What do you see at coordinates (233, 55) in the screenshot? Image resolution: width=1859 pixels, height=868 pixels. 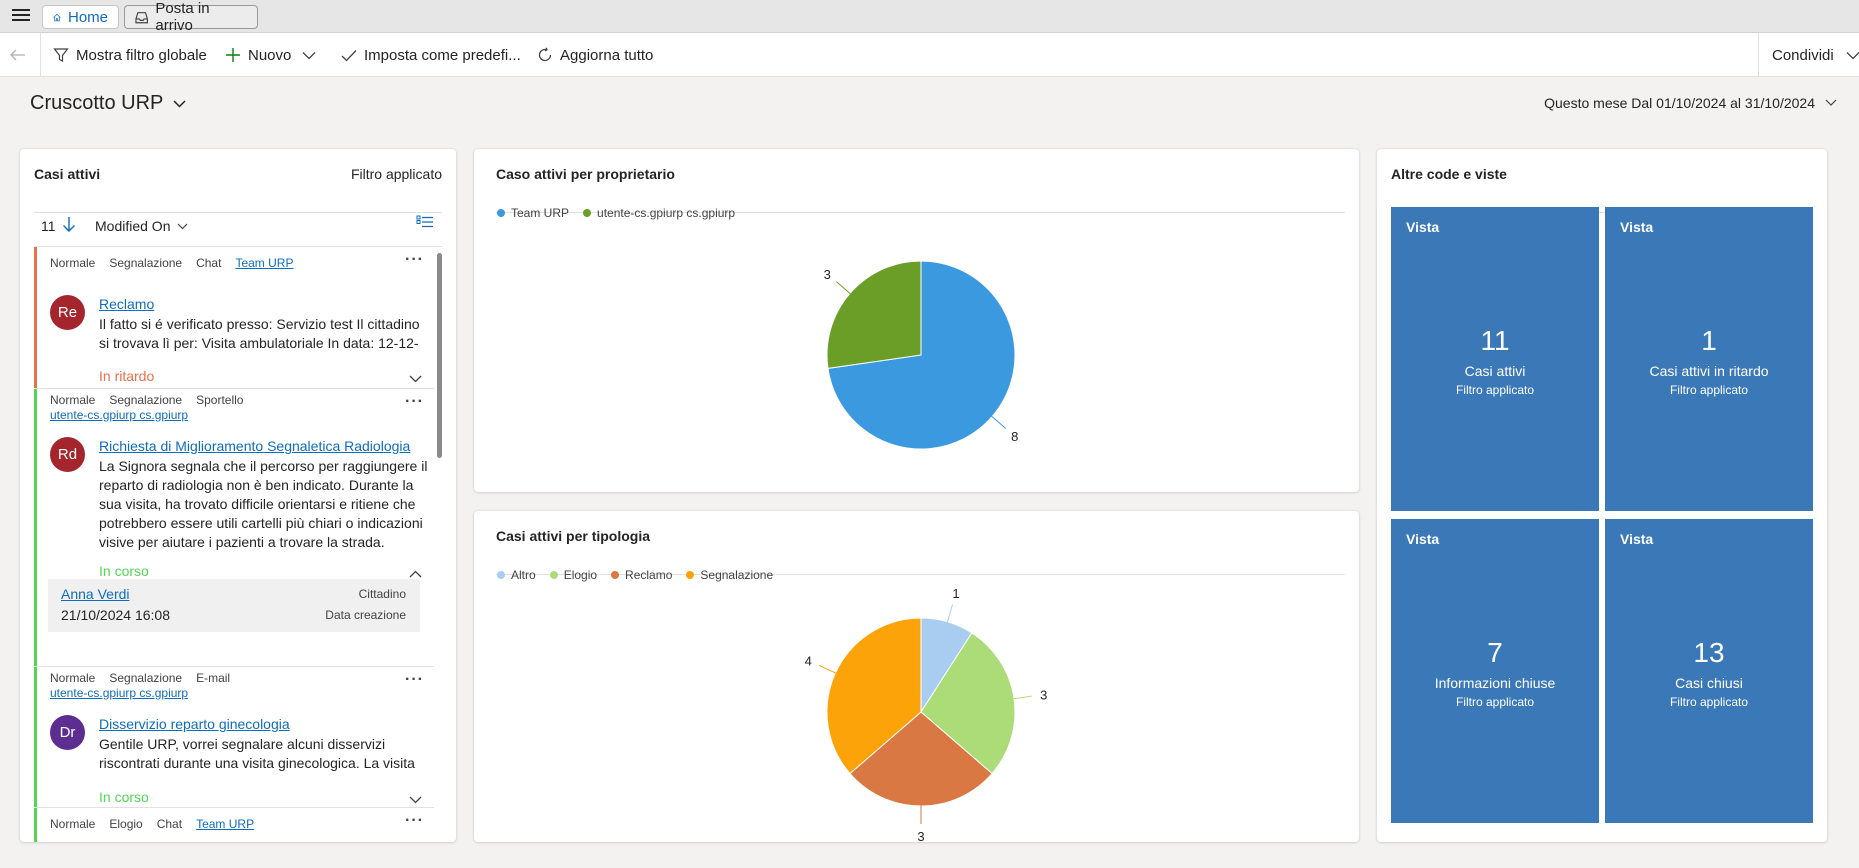 I see `plus-icon` at bounding box center [233, 55].